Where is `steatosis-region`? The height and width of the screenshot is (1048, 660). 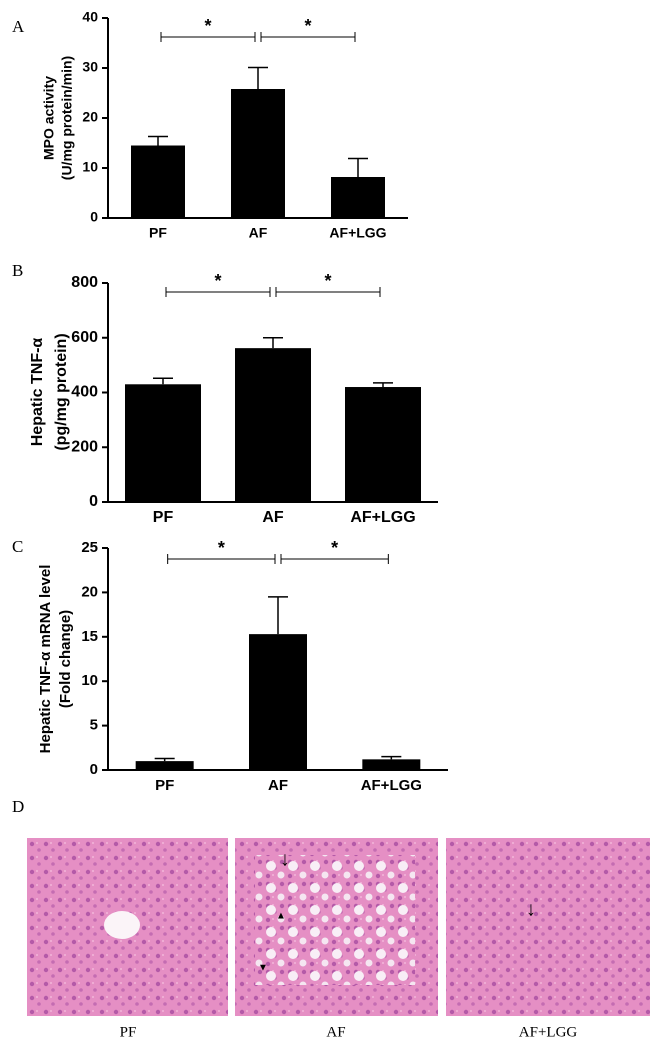
steatosis-region is located at coordinates (335, 920).